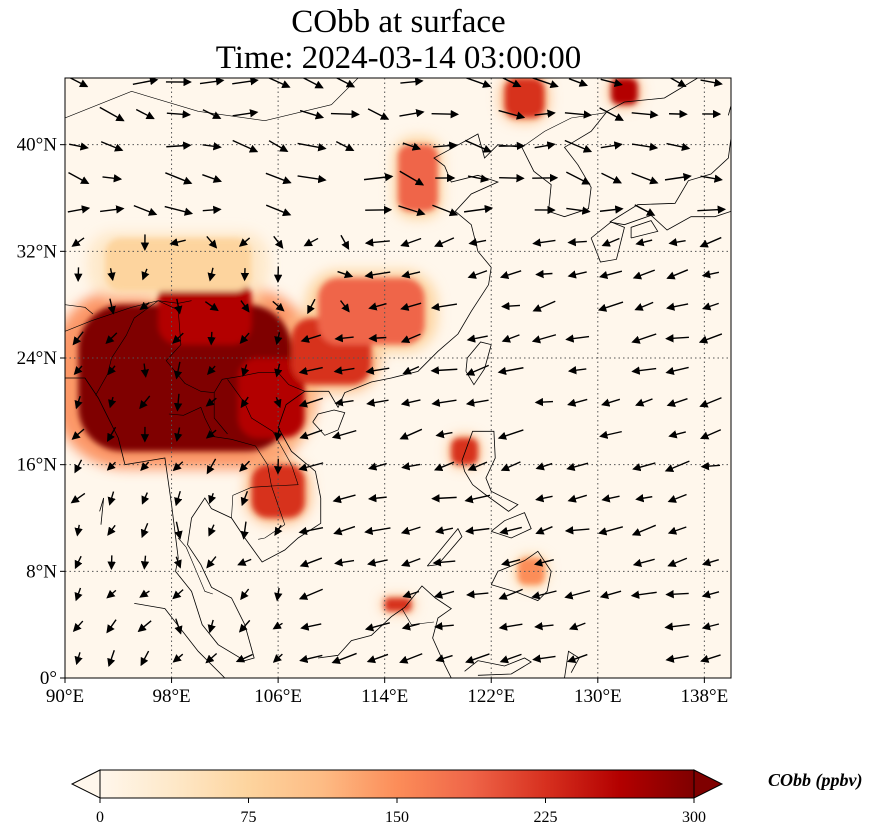 This screenshot has height=836, width=887. Describe the element at coordinates (398, 58) in the screenshot. I see `map-title-line-2: Time: 2024-03-14 03:00:00` at that location.